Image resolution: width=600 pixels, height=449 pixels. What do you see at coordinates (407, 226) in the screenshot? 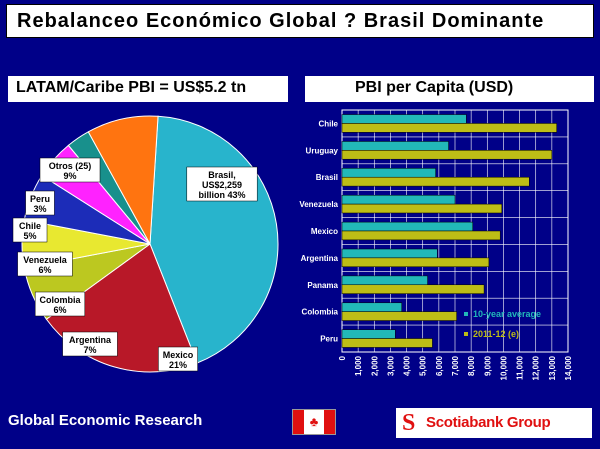
I see `bar-10yr-avg-mexico` at bounding box center [407, 226].